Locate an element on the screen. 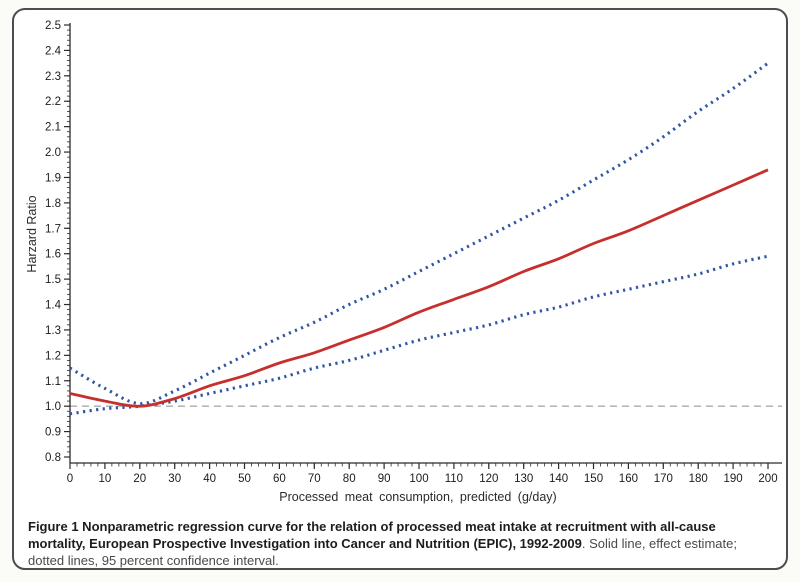  x-tick-label: 90 is located at coordinates (384, 479).